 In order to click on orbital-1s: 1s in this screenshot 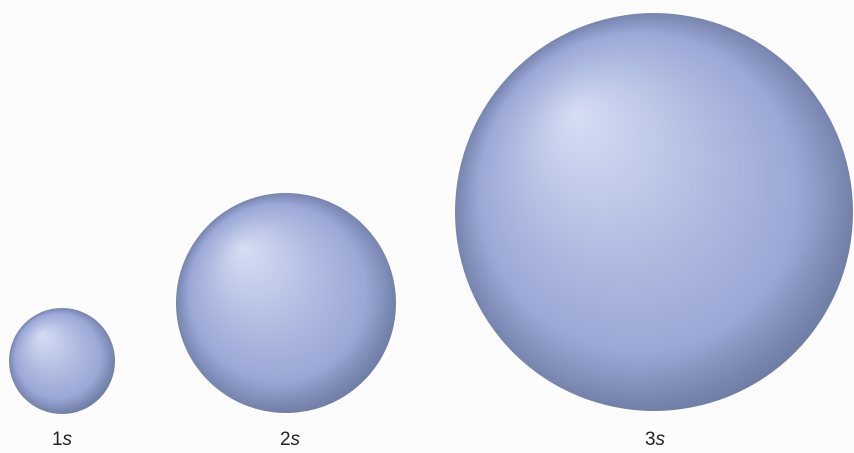, I will do `click(62, 379)`.